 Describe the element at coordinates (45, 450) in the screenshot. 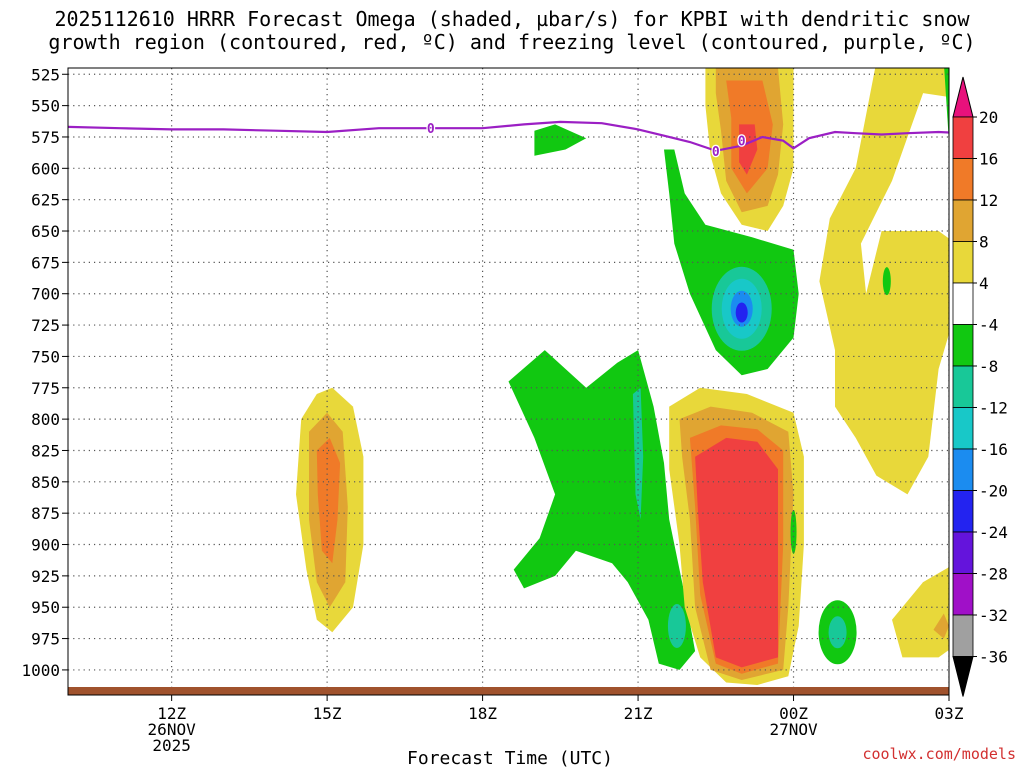

I see `y-tick-label: 825` at that location.